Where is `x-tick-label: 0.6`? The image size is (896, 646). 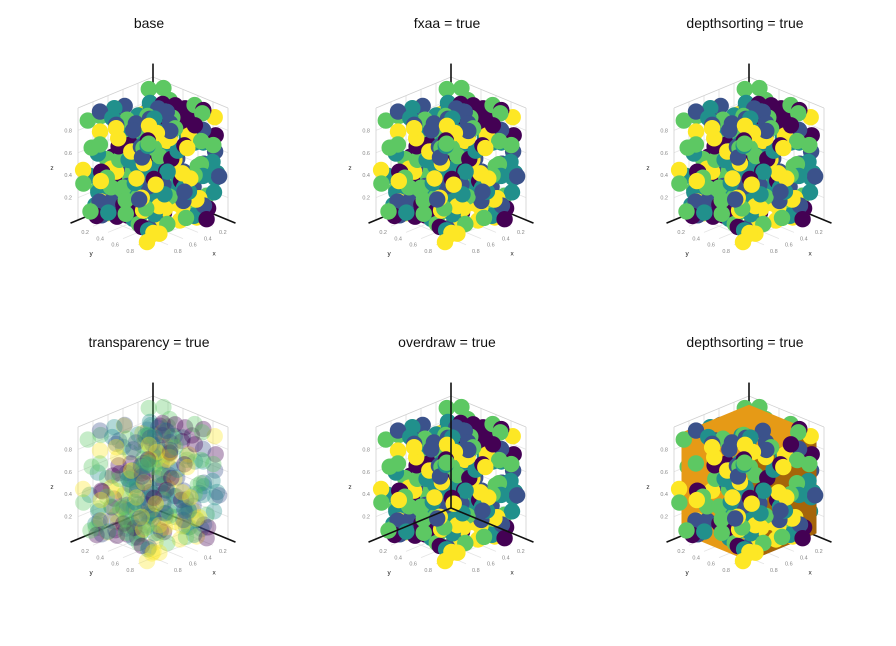
x-tick-label: 0.6 is located at coordinates (789, 246).